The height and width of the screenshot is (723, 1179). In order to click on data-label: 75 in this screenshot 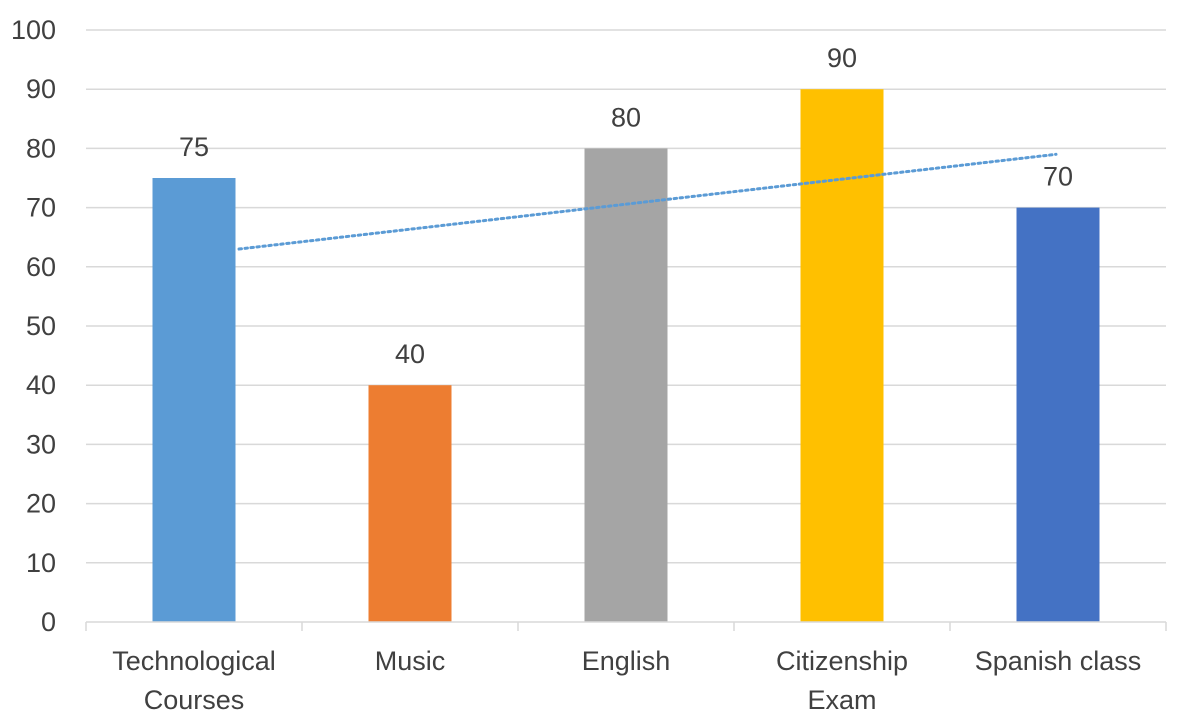, I will do `click(194, 147)`.